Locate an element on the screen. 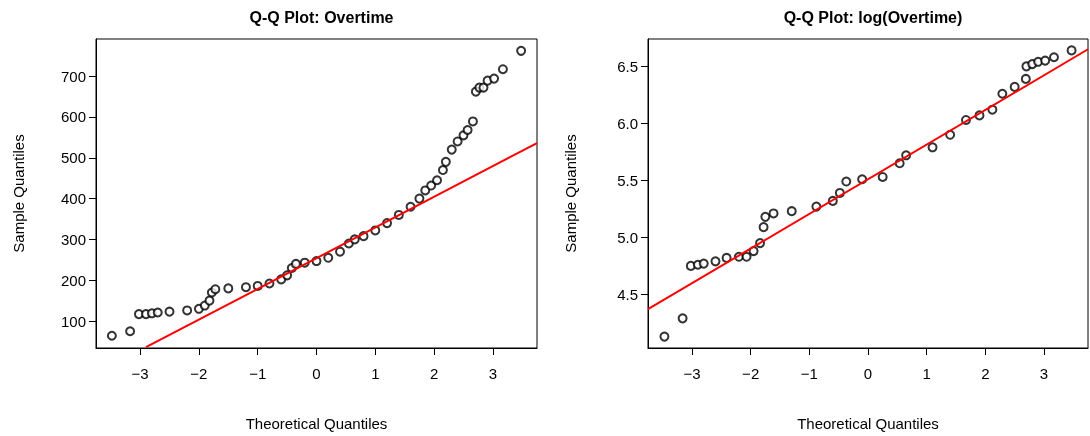  y-tick-label: 5.5 is located at coordinates (627, 180).